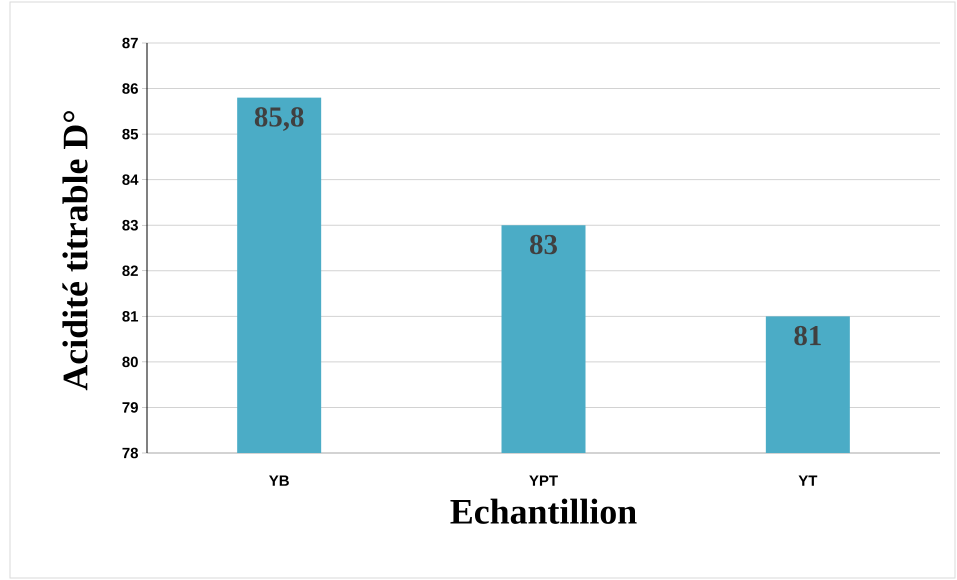 The height and width of the screenshot is (580, 957). I want to click on y-axis-title: Acidité titrable D°, so click(75, 250).